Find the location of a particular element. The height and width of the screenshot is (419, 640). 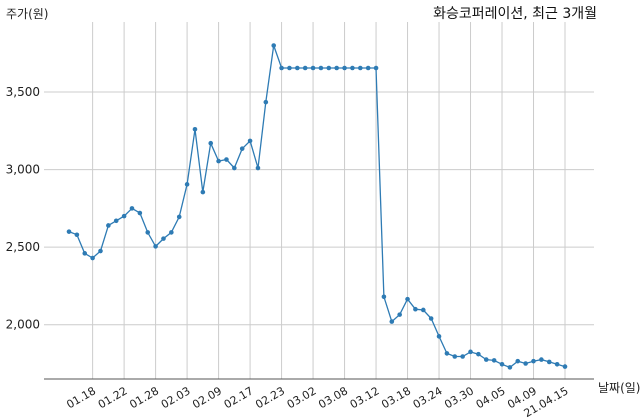

x-tick-label: 02.09 is located at coordinates (207, 397).